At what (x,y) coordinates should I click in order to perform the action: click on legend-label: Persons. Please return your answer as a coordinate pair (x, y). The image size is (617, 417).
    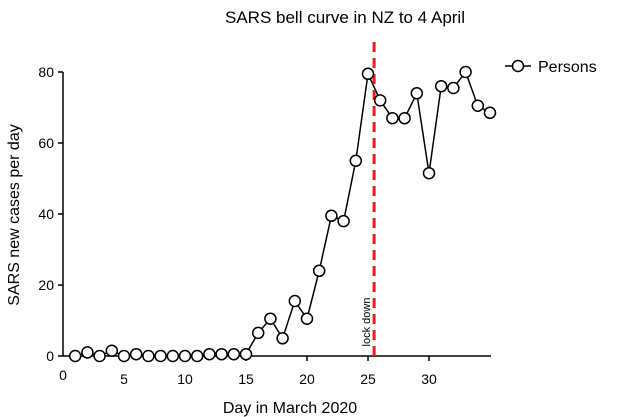
    Looking at the image, I should click on (567, 67).